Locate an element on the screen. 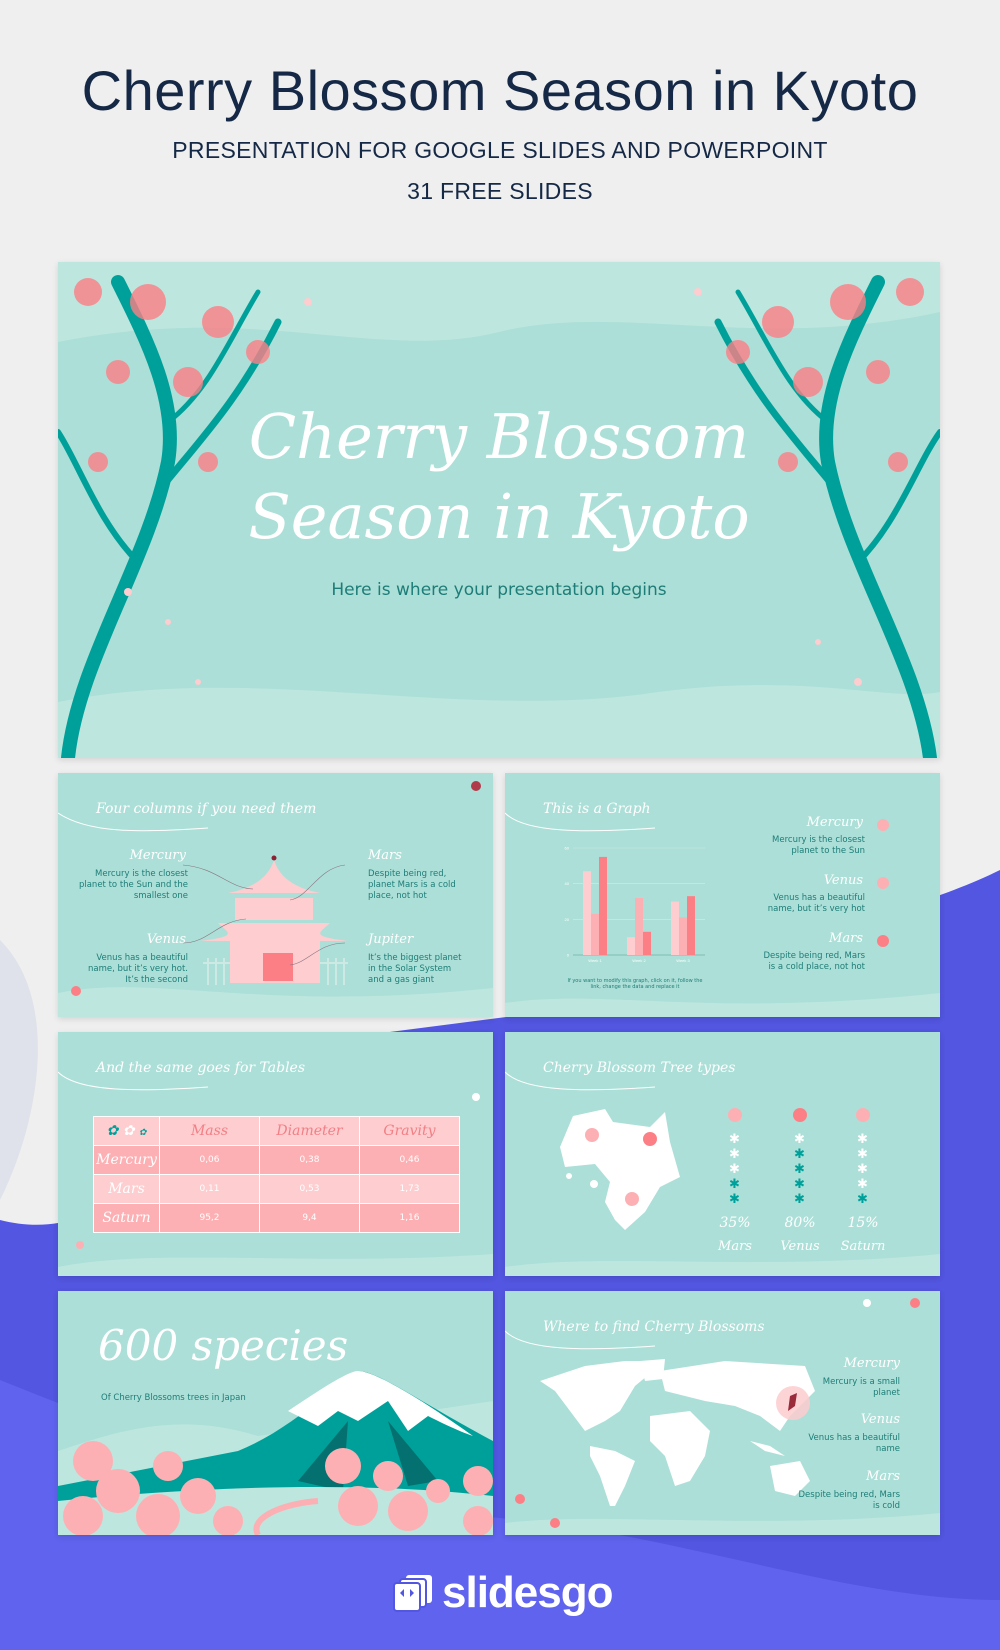  bar-chart: 0 20 40 60 Week 1 Week 2 Week 3 is located at coordinates (632, 908).